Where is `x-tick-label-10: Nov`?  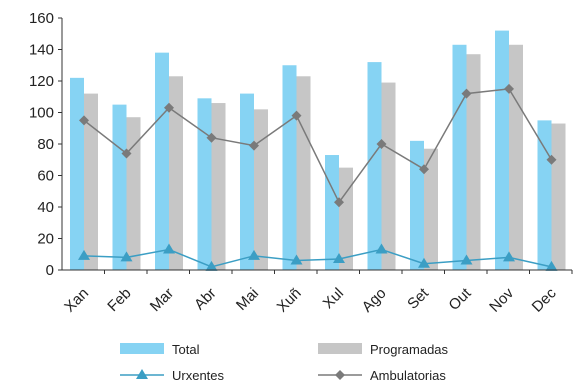 x-tick-label-10: Nov is located at coordinates (501, 299).